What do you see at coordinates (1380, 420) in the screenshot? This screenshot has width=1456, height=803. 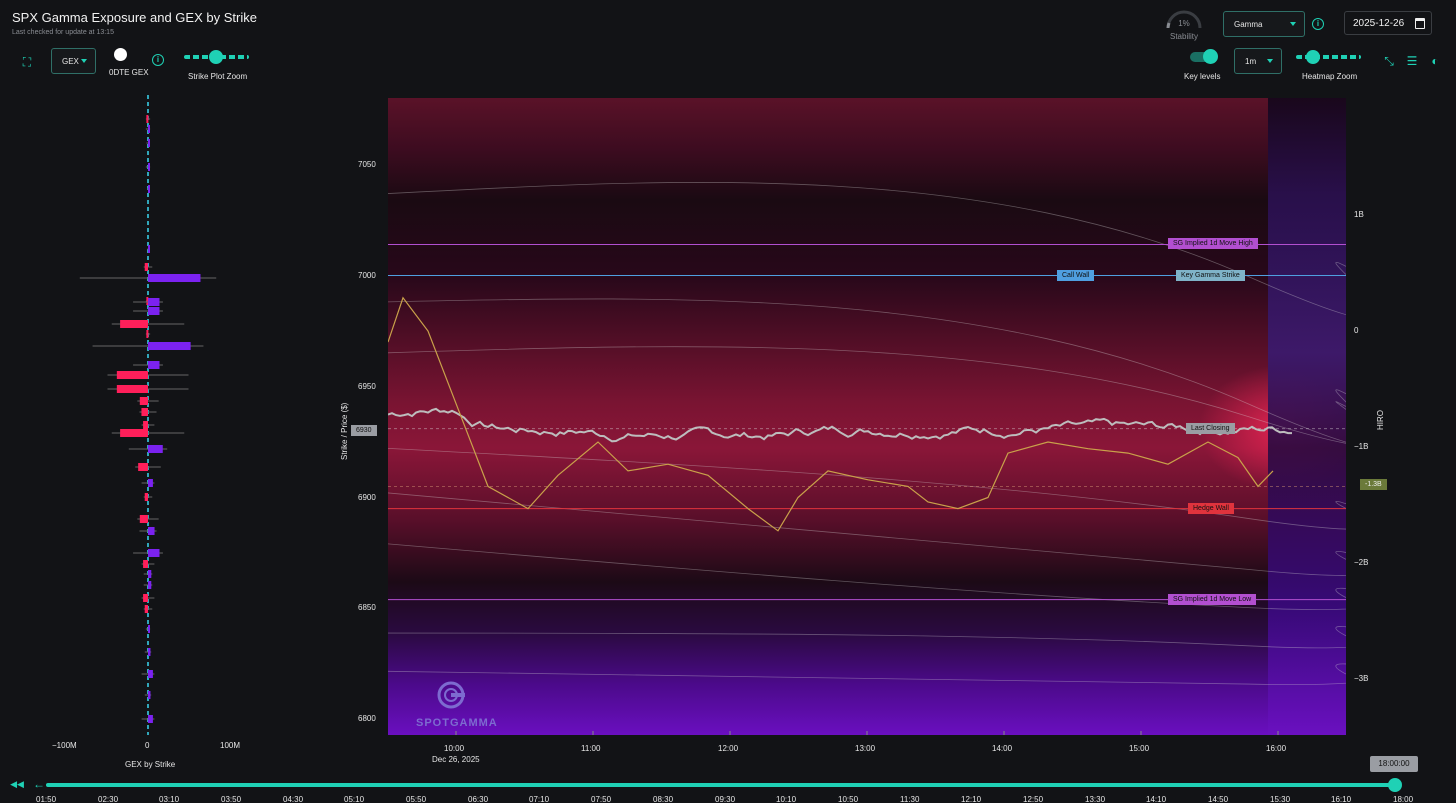 I see `y2-axis-label: HIRO` at bounding box center [1380, 420].